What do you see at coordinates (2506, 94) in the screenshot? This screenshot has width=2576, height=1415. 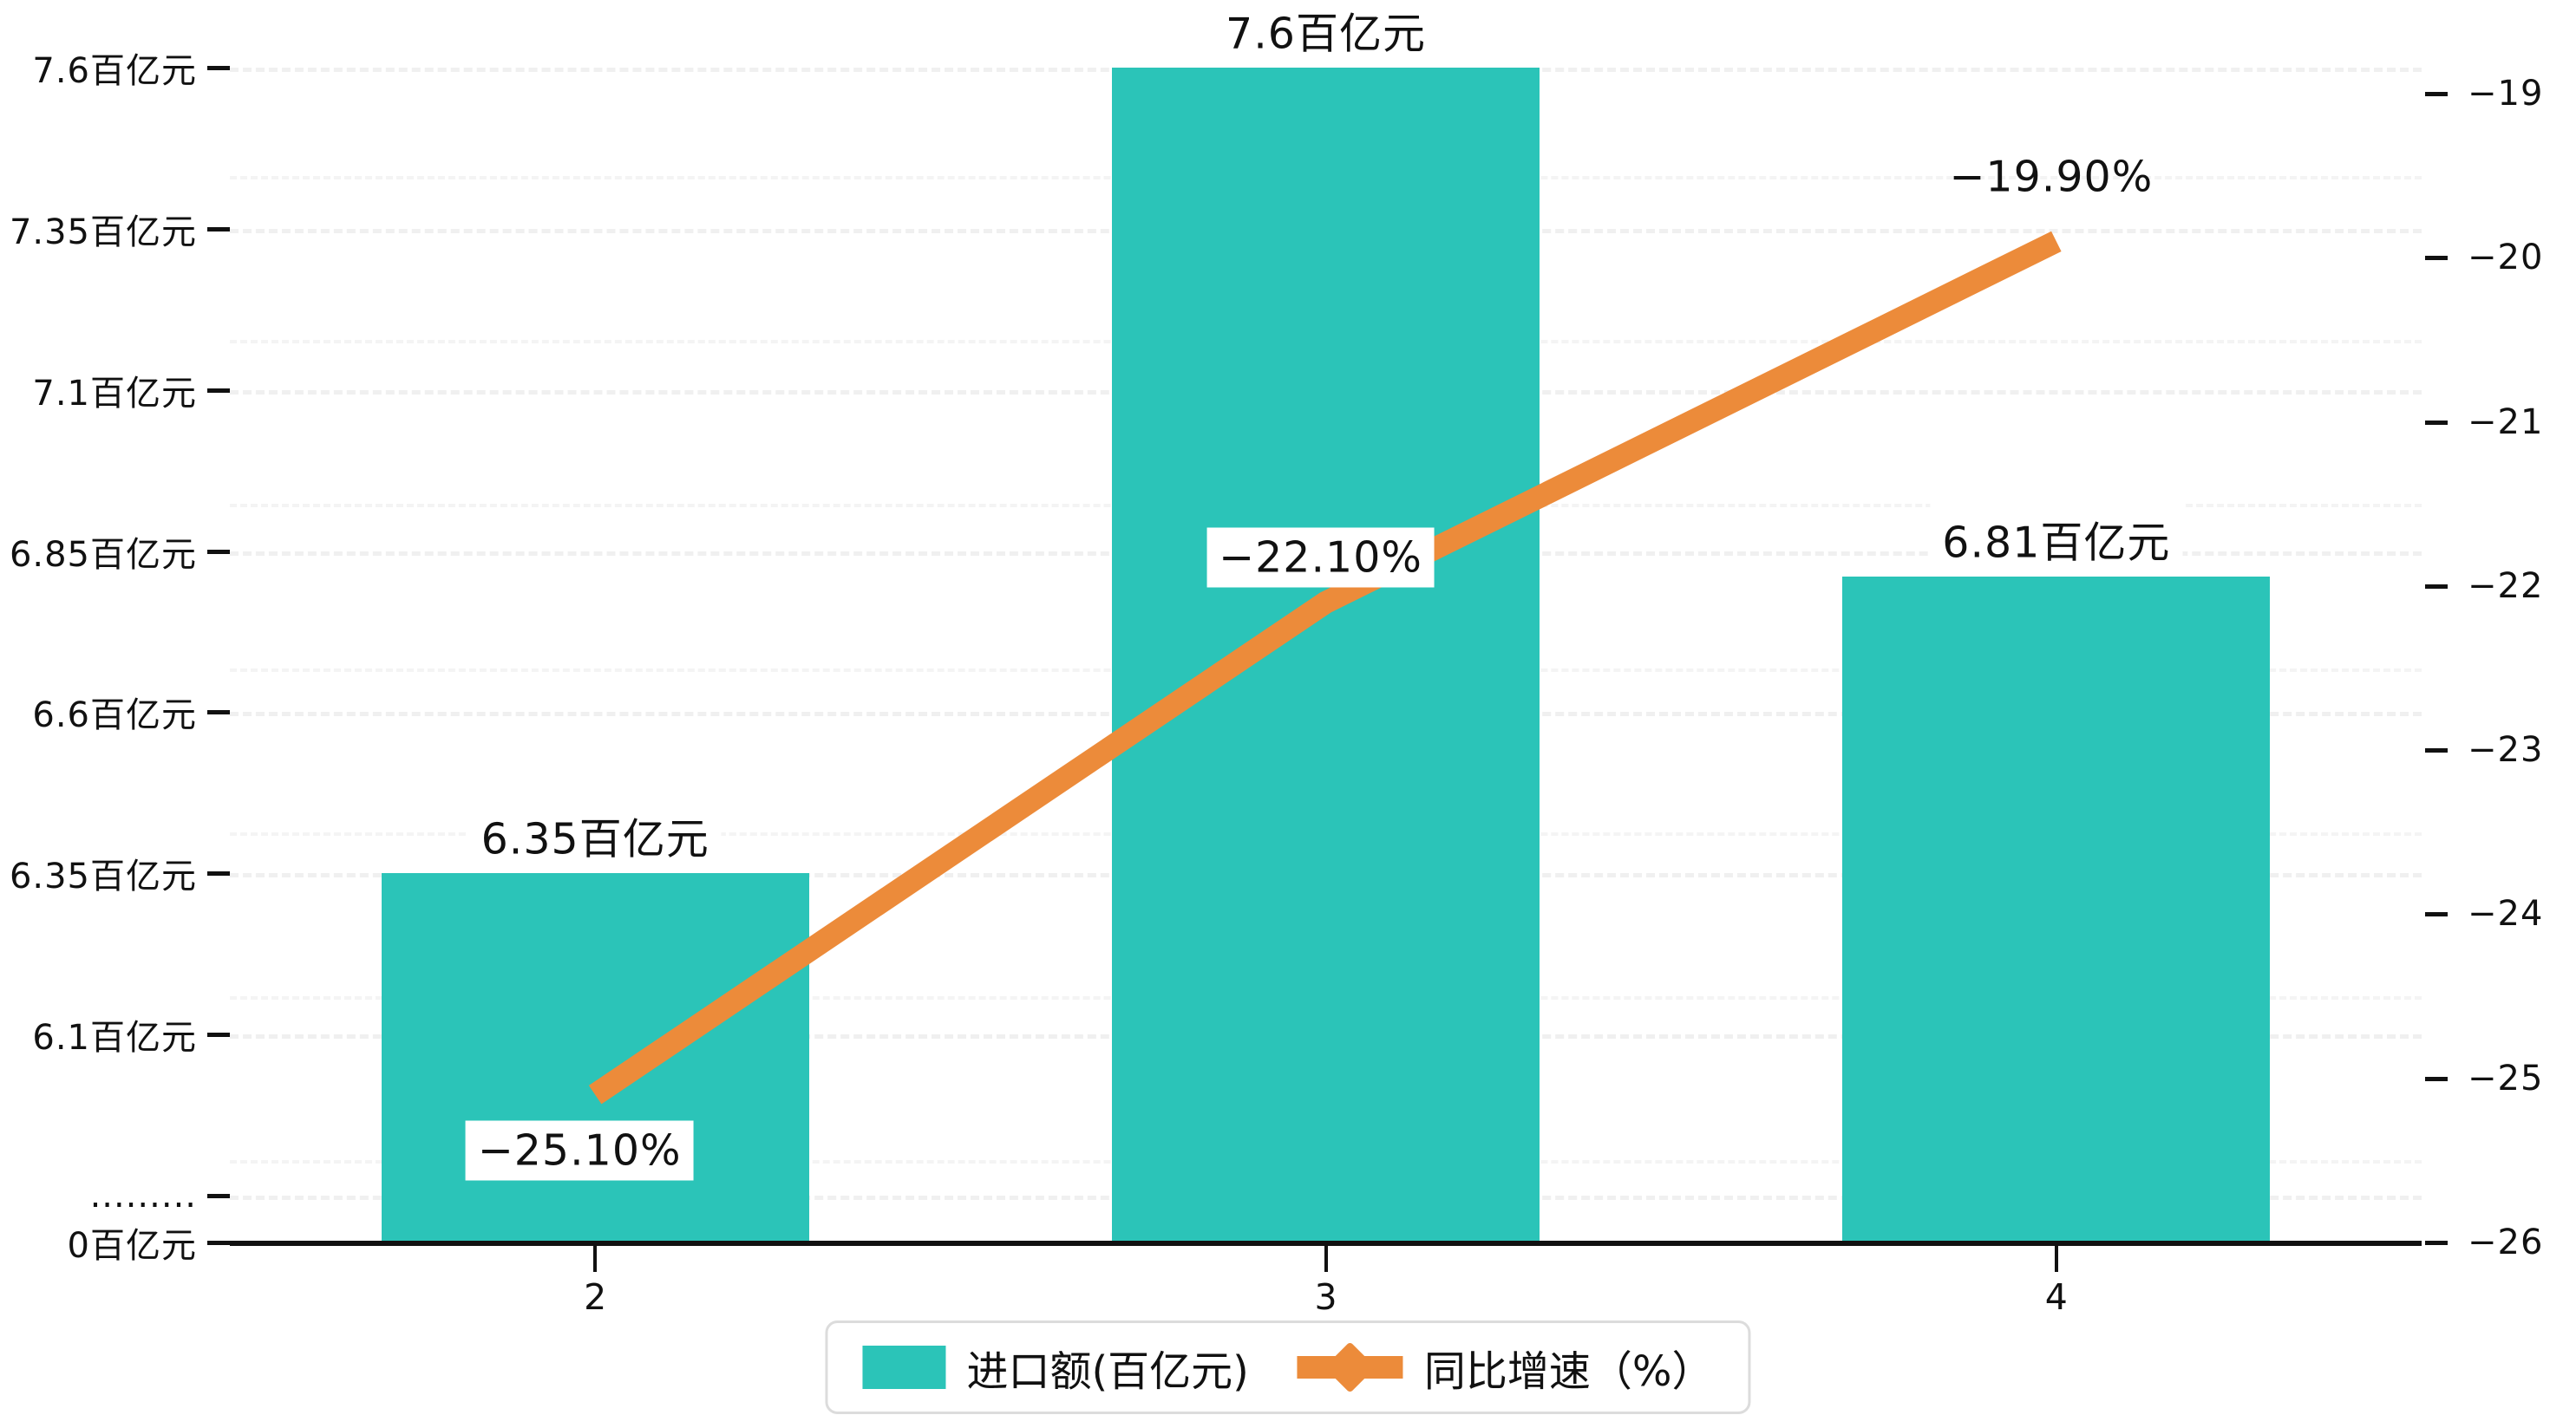 I see `right-axis-tick-label: −19` at bounding box center [2506, 94].